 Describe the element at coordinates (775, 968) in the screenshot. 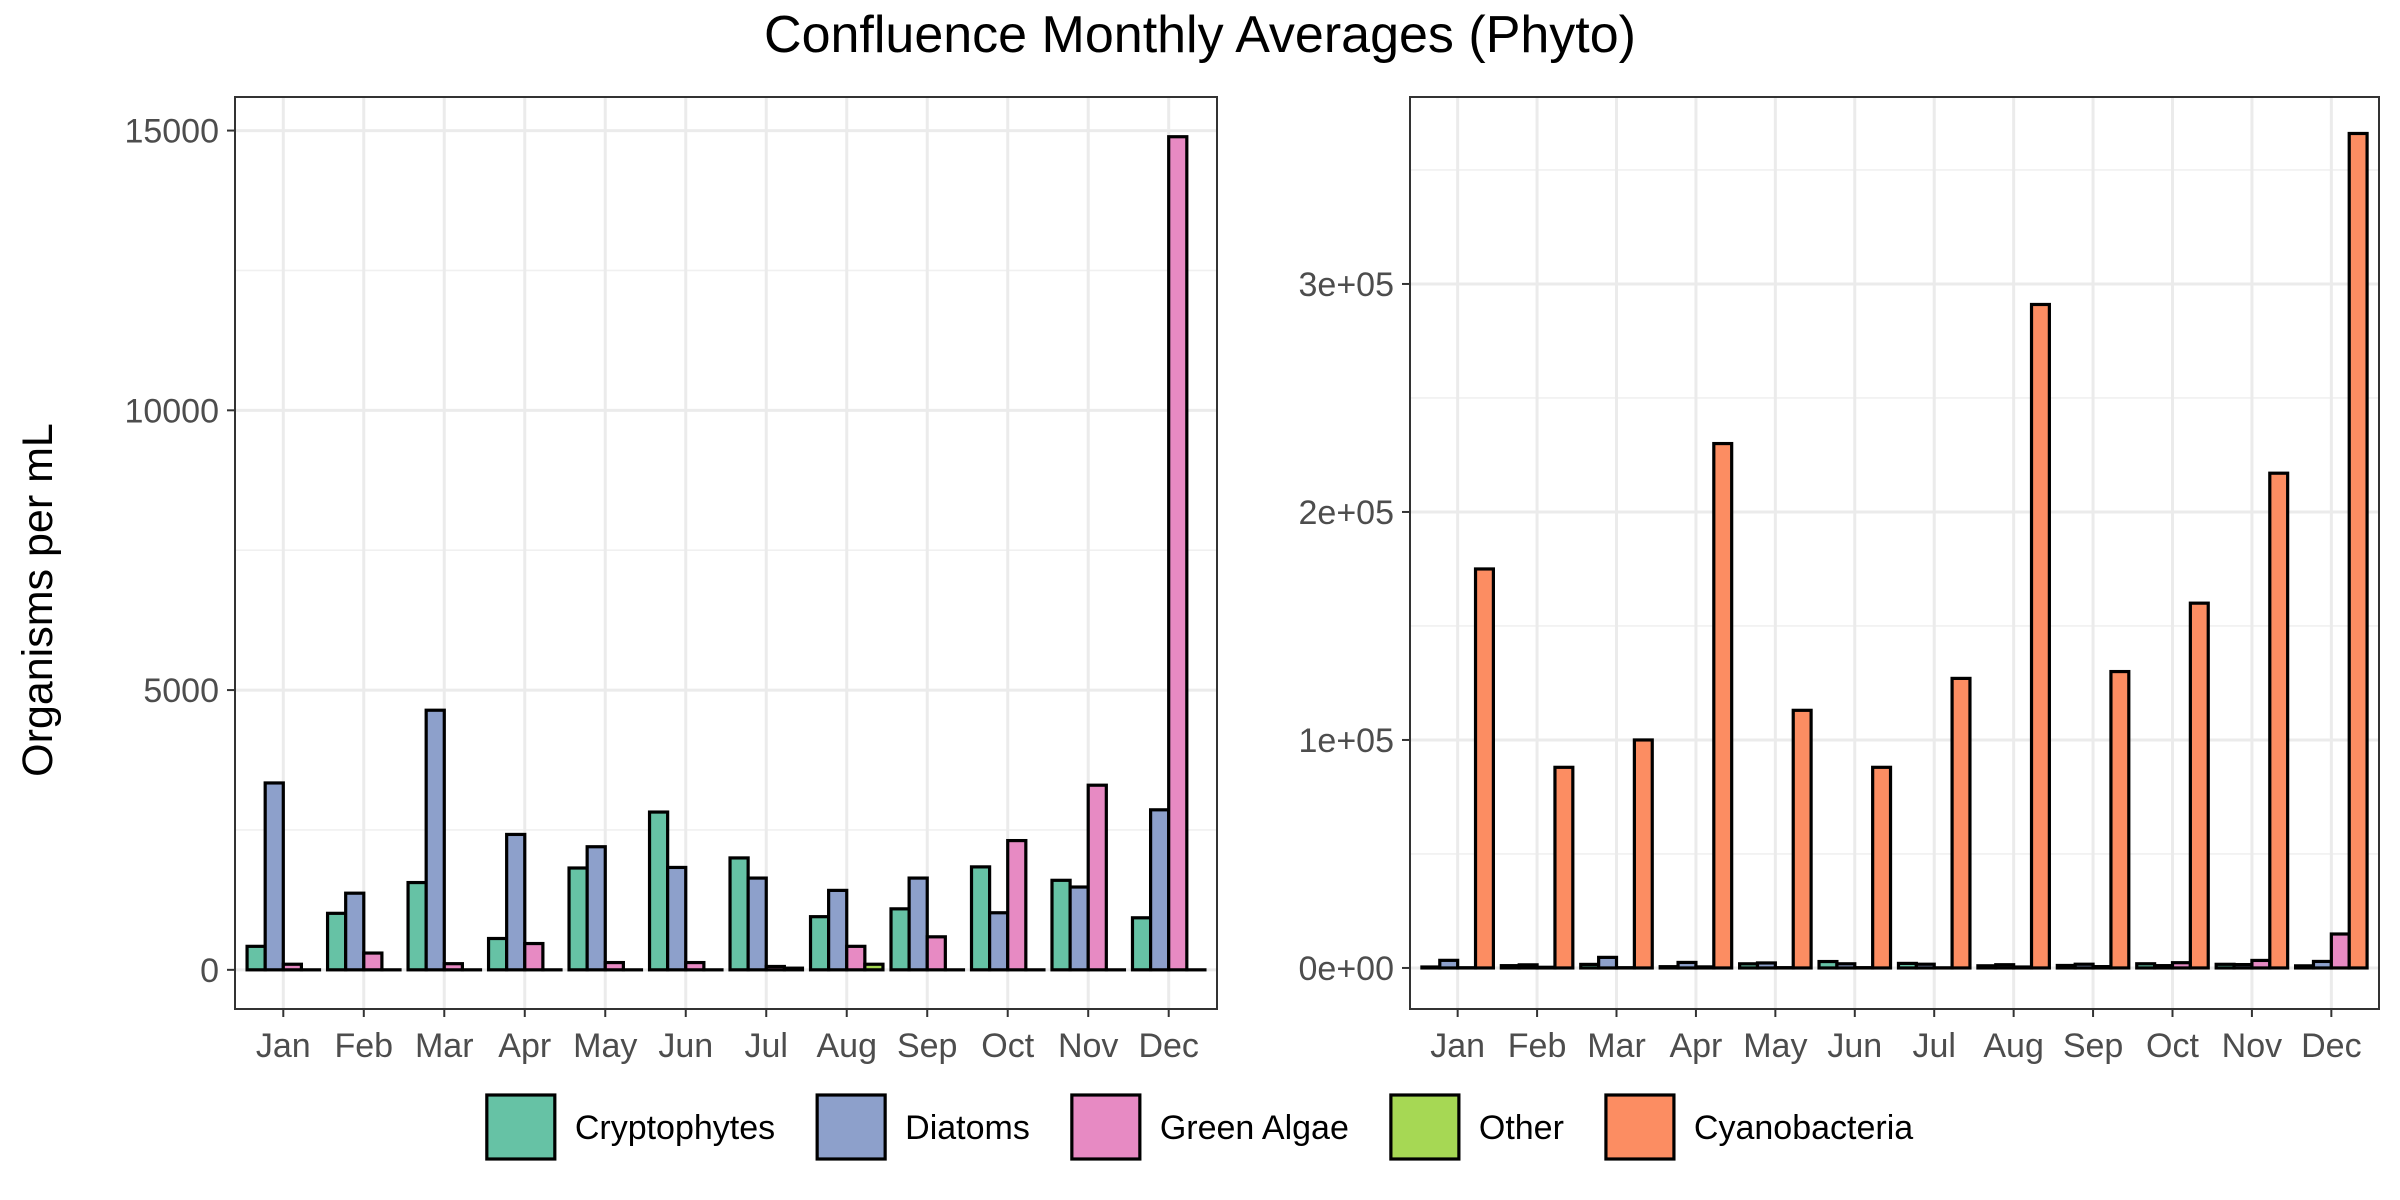

I see `bar-green-algae-jul` at that location.